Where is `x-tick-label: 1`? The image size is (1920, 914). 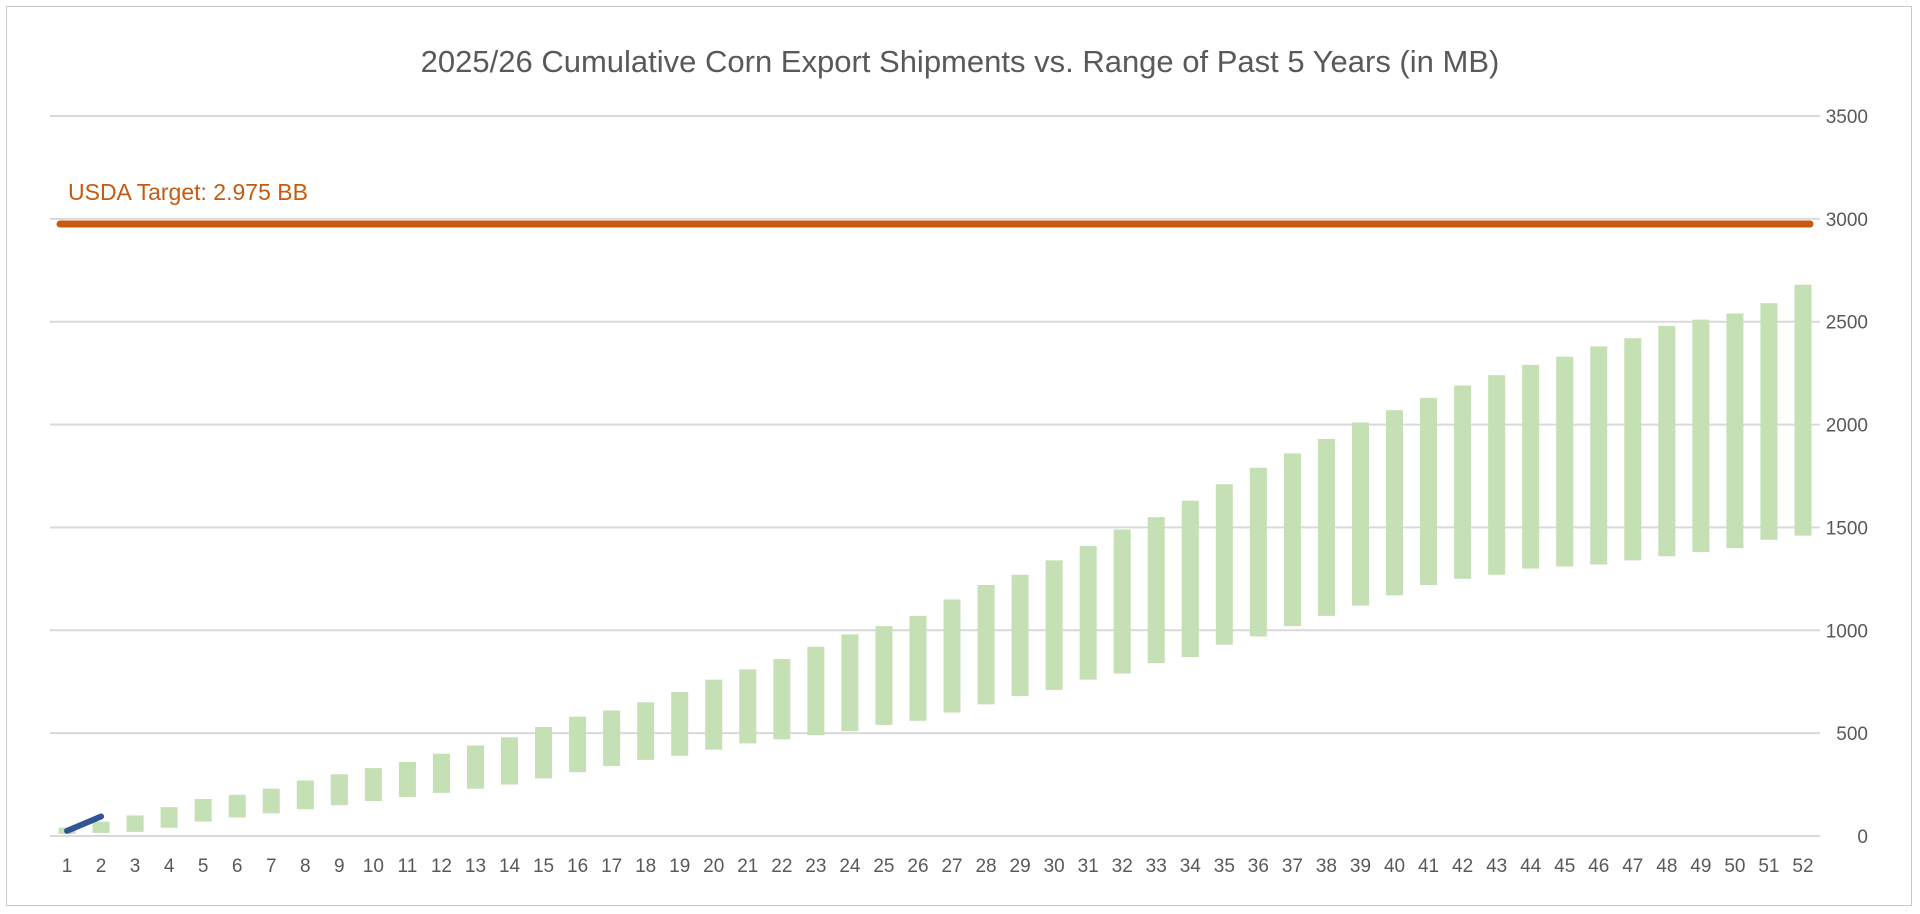
x-tick-label: 1 is located at coordinates (67, 866).